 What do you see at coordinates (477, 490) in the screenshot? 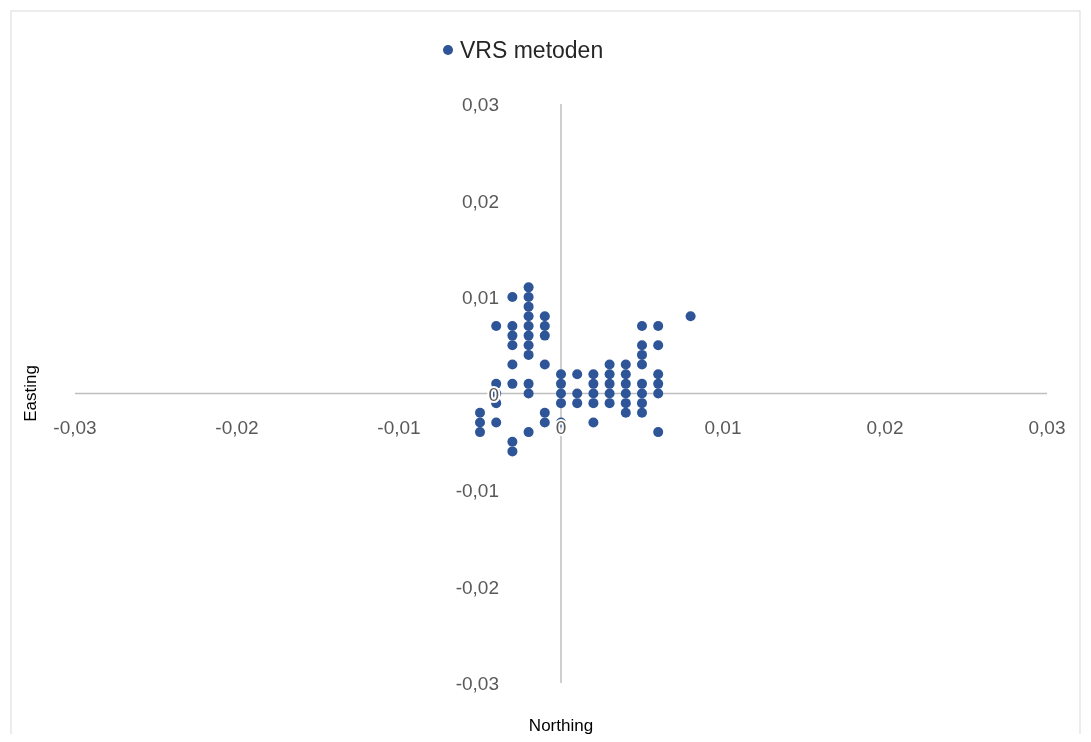
I see `y-tick-label: -0,01` at bounding box center [477, 490].